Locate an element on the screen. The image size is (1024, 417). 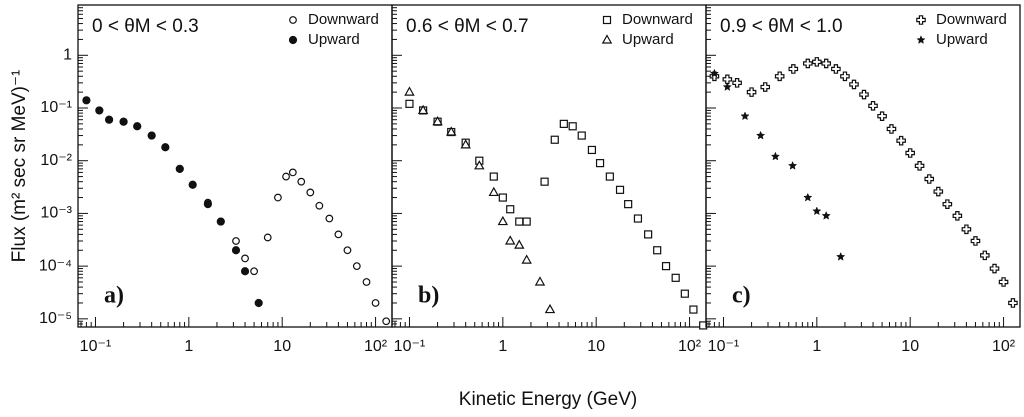
y-tick-label: 10⁻³ is located at coordinates (56, 213).